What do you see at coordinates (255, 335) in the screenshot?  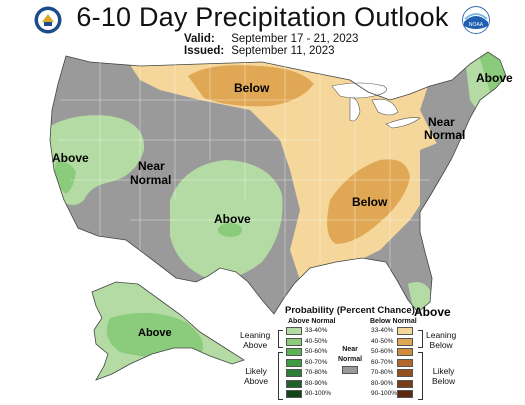 I see `legend-leaning-above-line1: Leaning` at bounding box center [255, 335].